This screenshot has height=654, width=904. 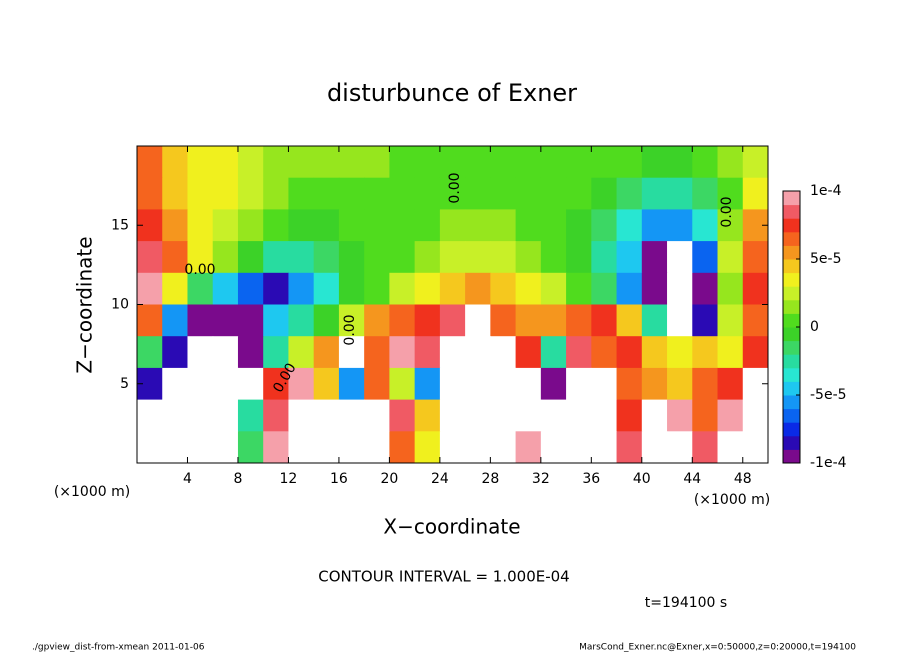 I want to click on colorbar-tick-label: 5e-5, so click(x=825, y=259).